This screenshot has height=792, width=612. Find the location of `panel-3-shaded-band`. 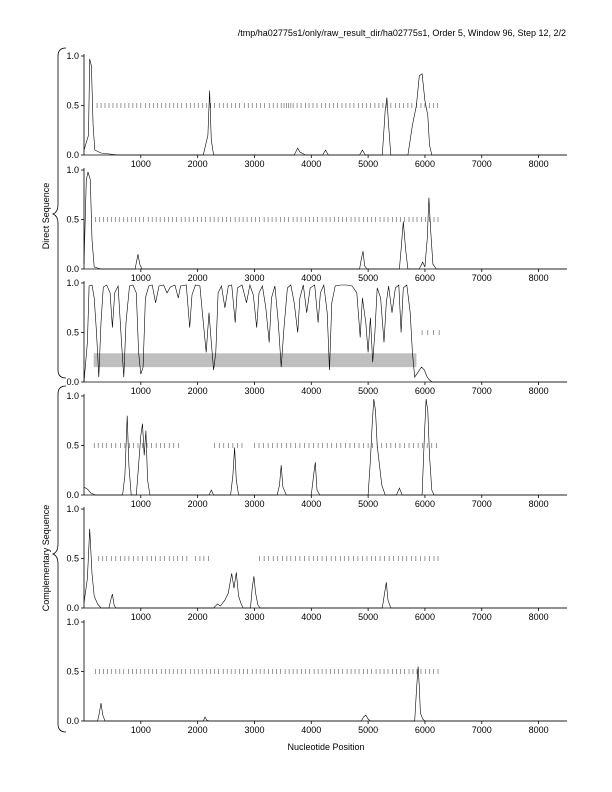

panel-3-shaded-band is located at coordinates (255, 360).